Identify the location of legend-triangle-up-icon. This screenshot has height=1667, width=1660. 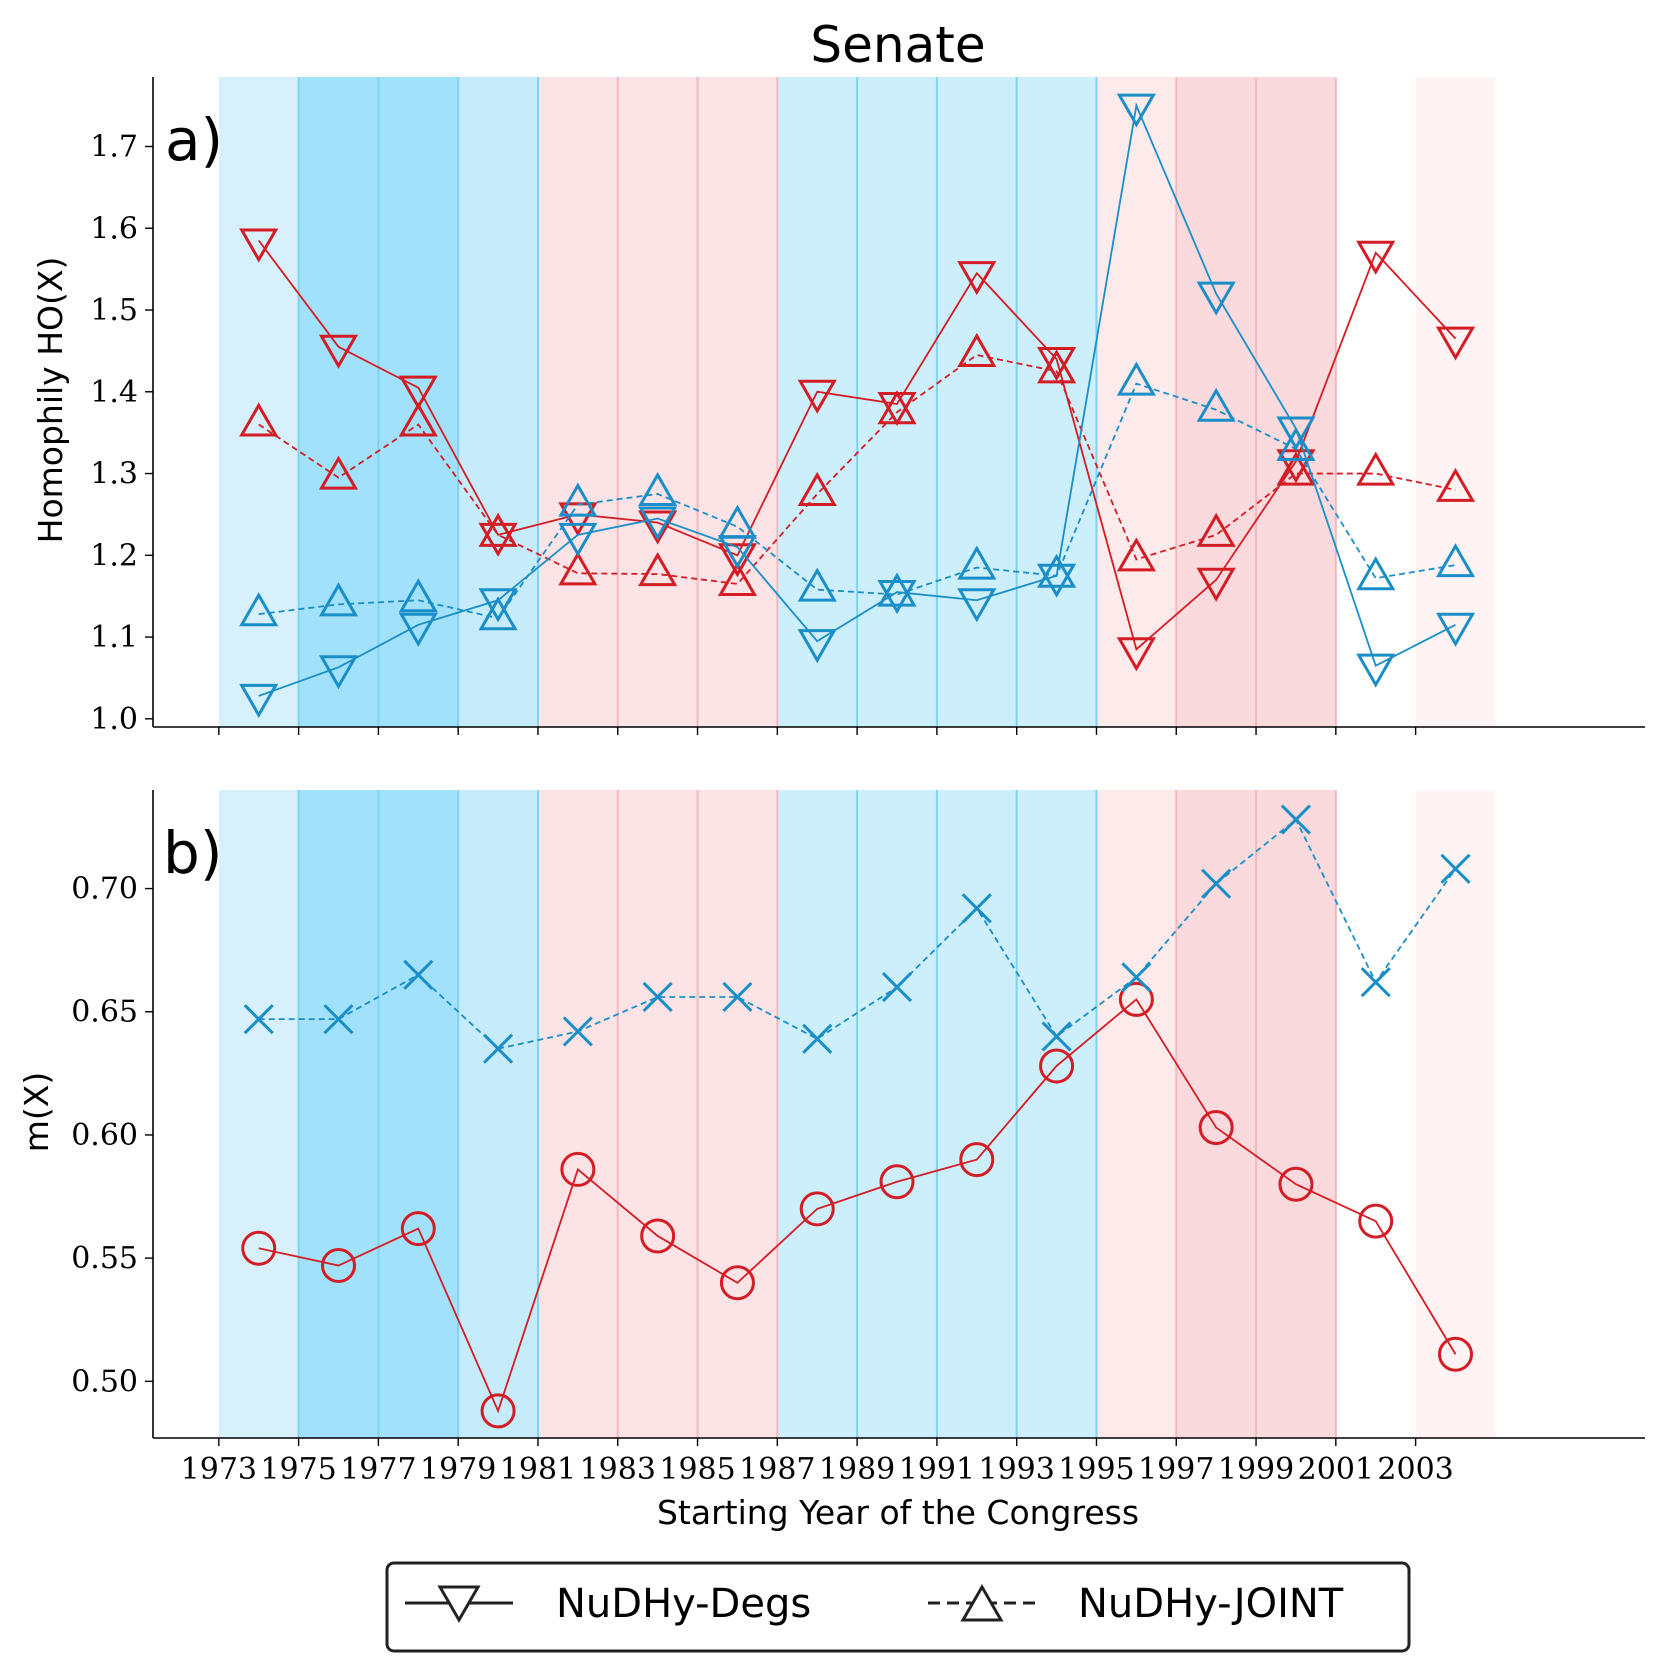
(982, 1602).